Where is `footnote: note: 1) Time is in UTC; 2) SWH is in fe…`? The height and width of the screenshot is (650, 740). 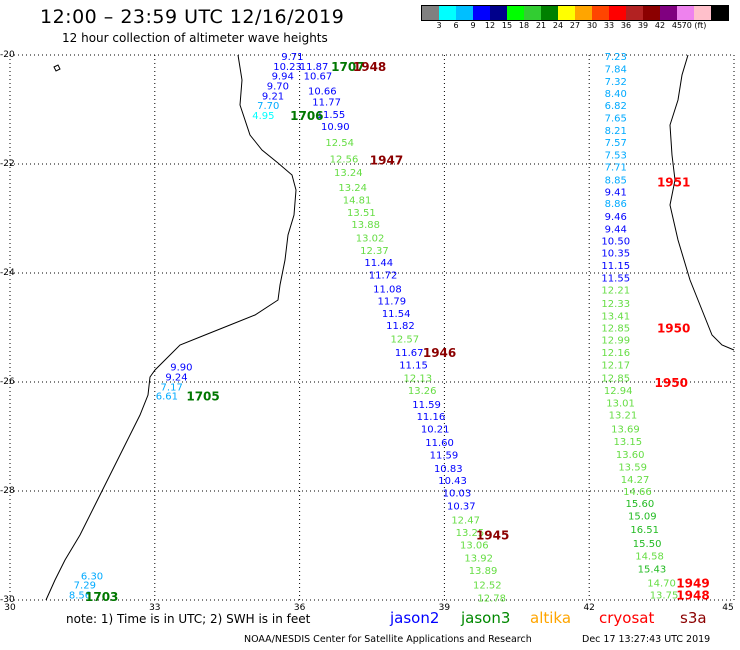
footnote: note: 1) Time is in UTC; 2) SWH is in fe… is located at coordinates (188, 619).